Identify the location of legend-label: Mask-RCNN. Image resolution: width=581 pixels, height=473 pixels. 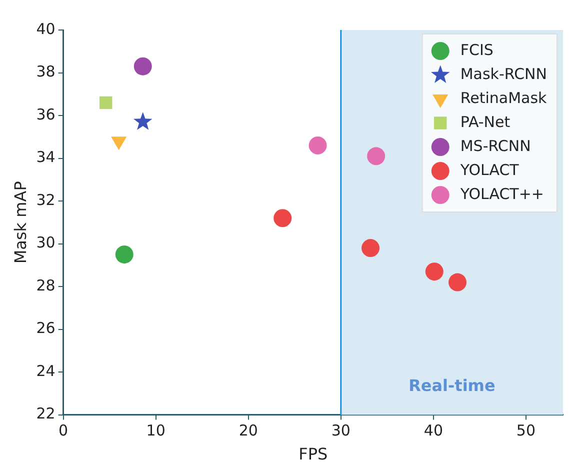
(503, 73).